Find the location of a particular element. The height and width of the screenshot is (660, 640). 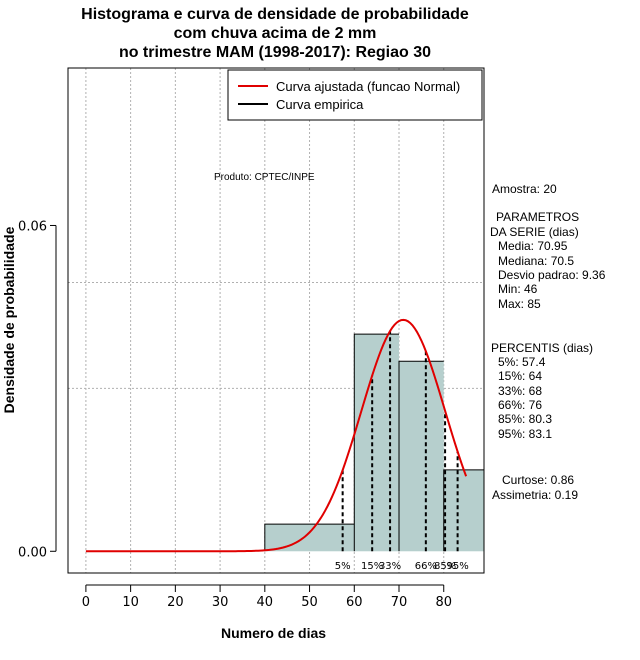

histogram-bars is located at coordinates (374, 442).